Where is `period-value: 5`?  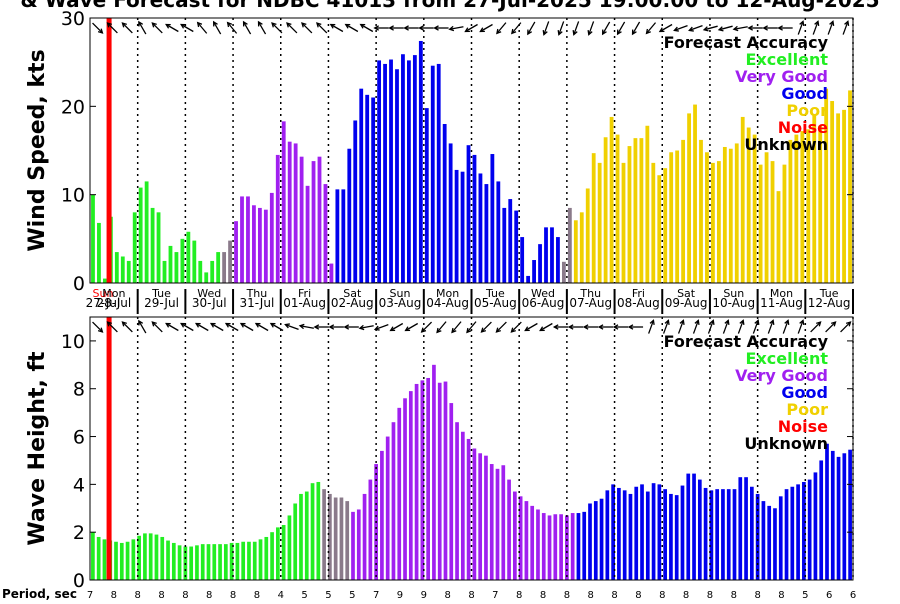 period-value: 5 is located at coordinates (328, 595).